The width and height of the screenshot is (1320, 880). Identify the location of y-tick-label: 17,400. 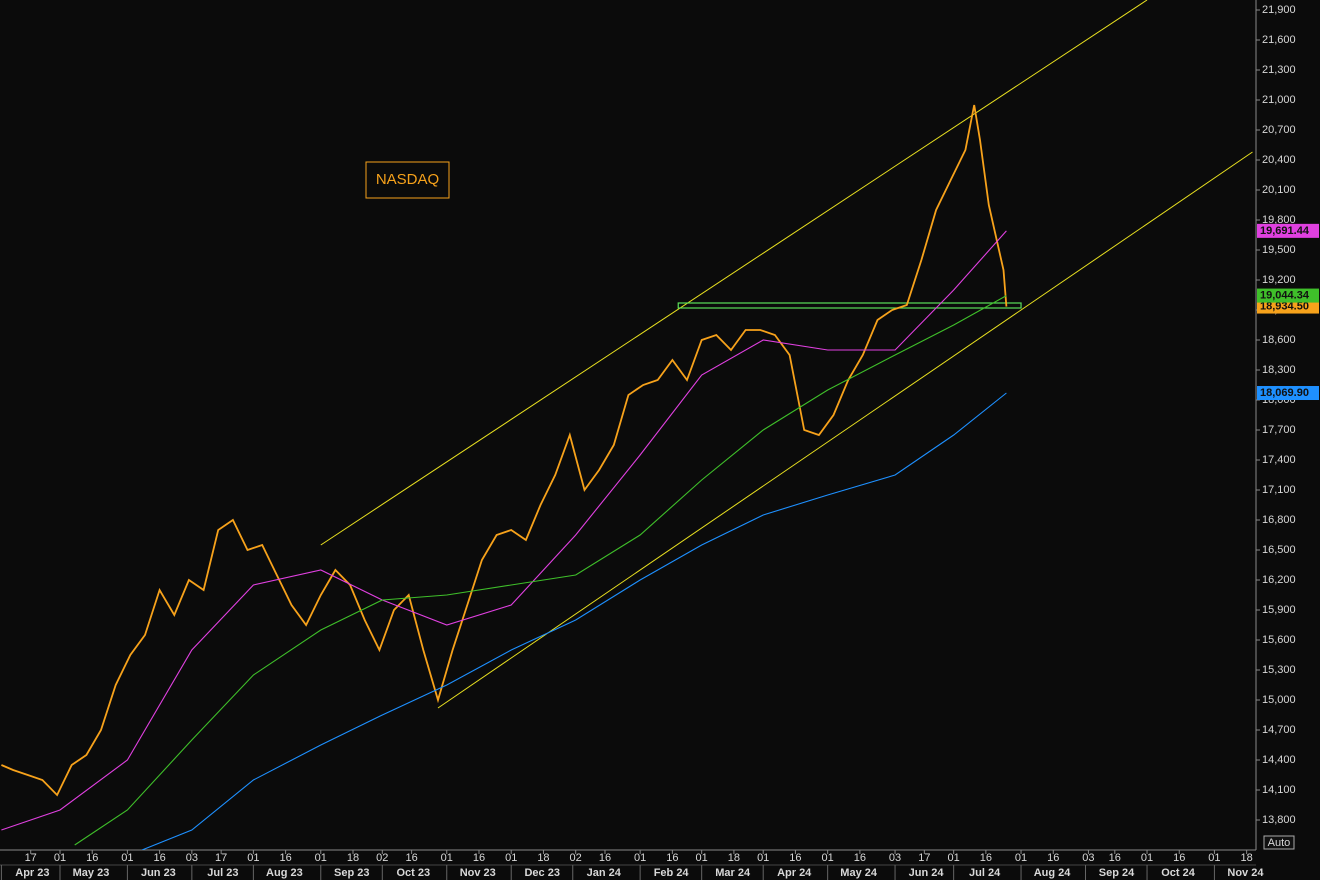
(1279, 460).